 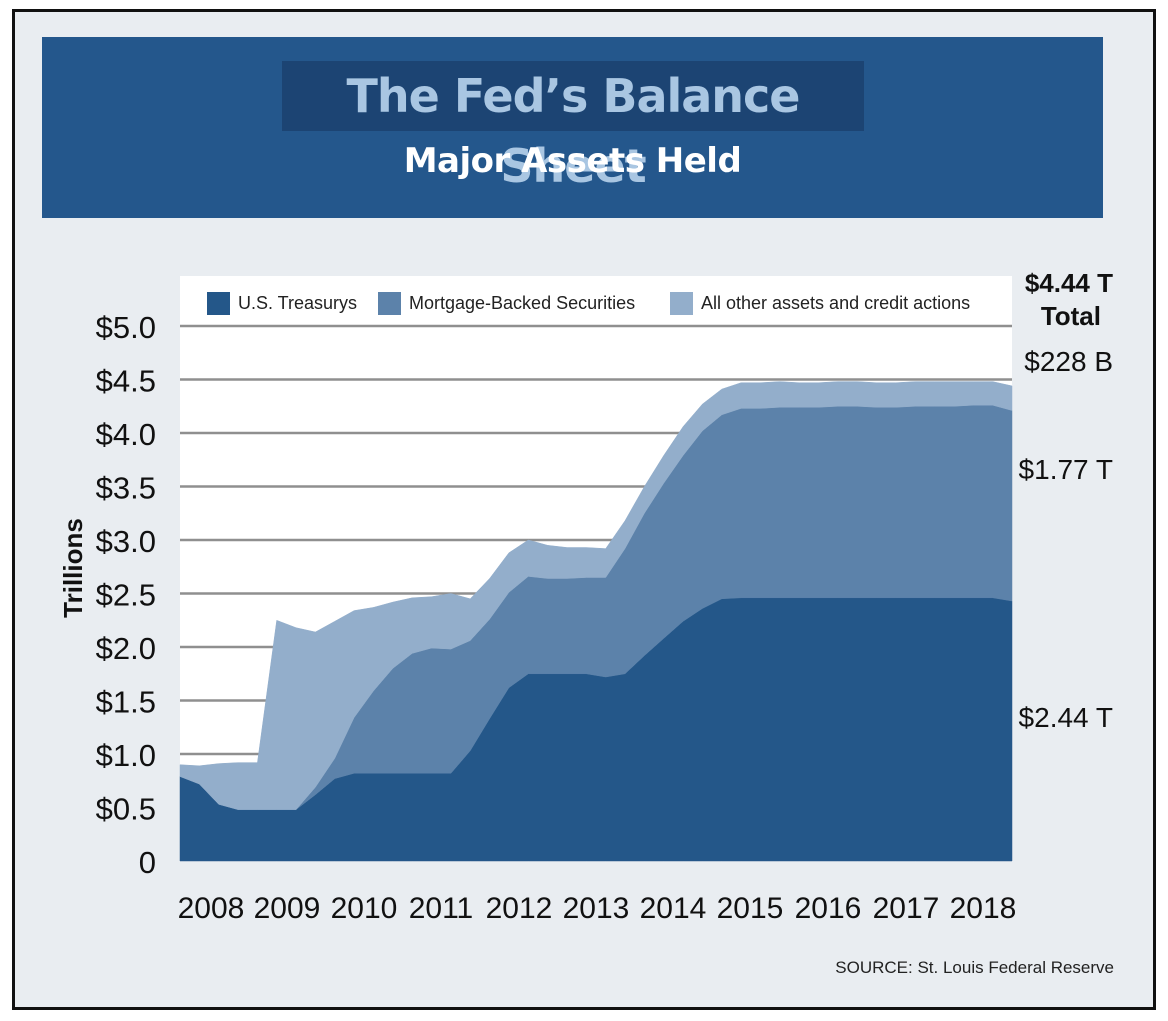 I want to click on x-tick-label: 2014, so click(x=673, y=908).